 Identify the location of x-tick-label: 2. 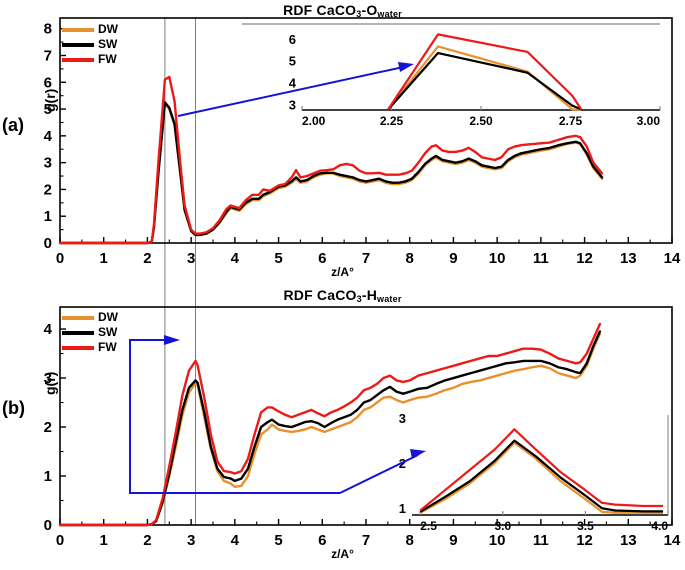
(147, 540).